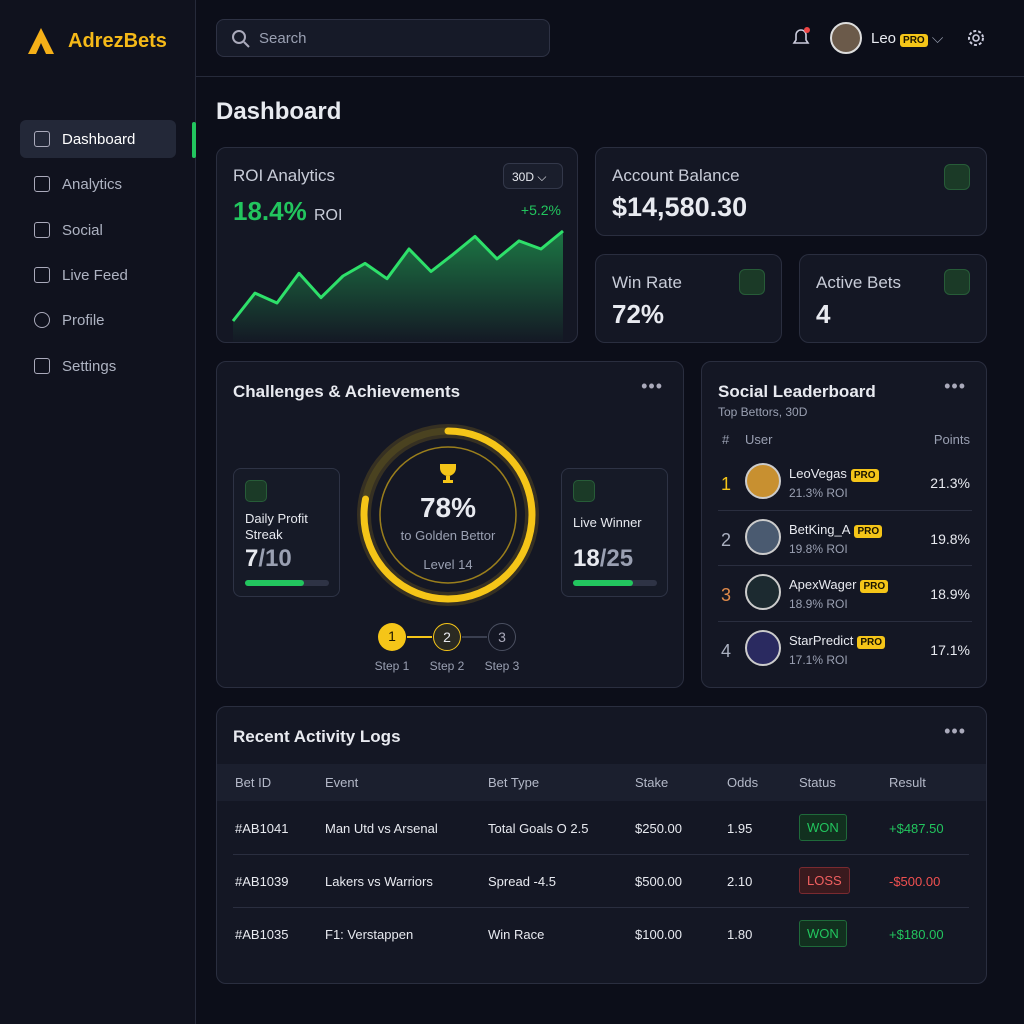  I want to click on ring-goal: to Golden Bettor, so click(448, 535).